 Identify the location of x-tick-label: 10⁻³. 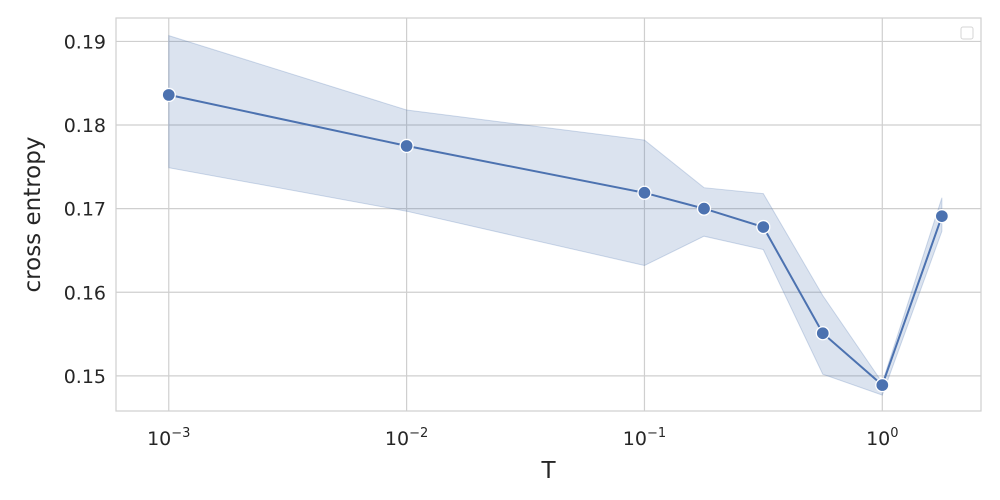
(168, 438).